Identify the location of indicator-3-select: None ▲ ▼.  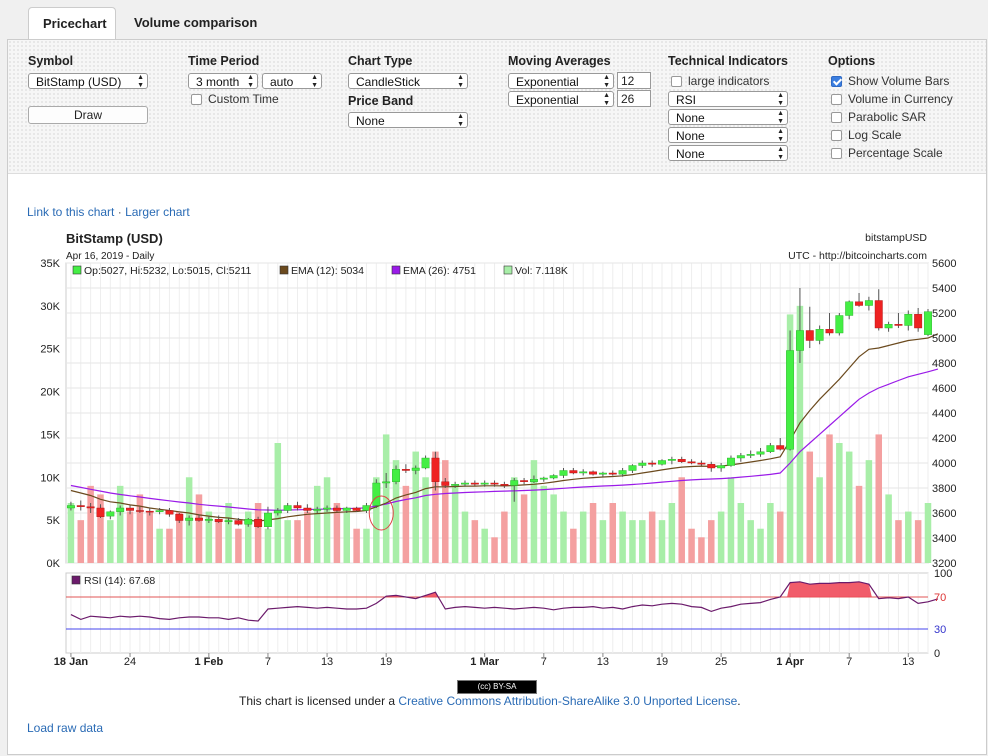
(728, 135).